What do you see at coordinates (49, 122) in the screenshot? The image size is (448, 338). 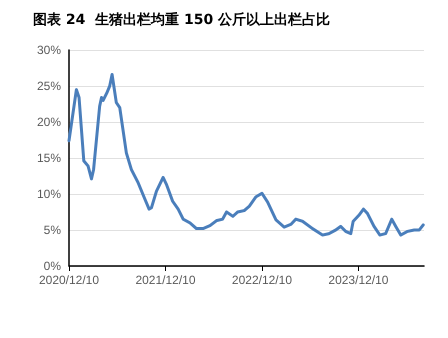 I see `y-tick-label: 20%` at bounding box center [49, 122].